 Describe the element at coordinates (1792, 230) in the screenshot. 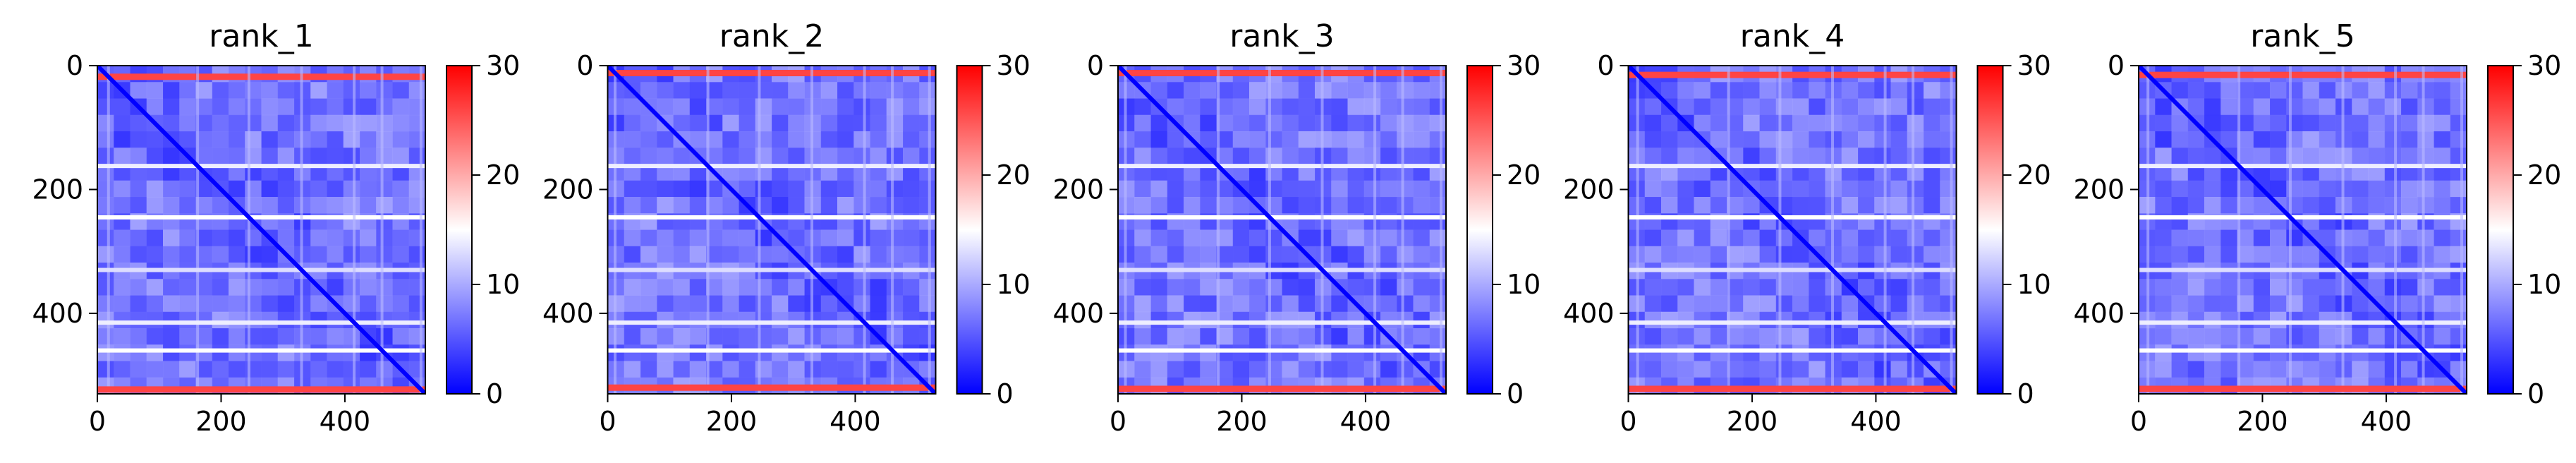

I see `heatmap-diagonal` at that location.